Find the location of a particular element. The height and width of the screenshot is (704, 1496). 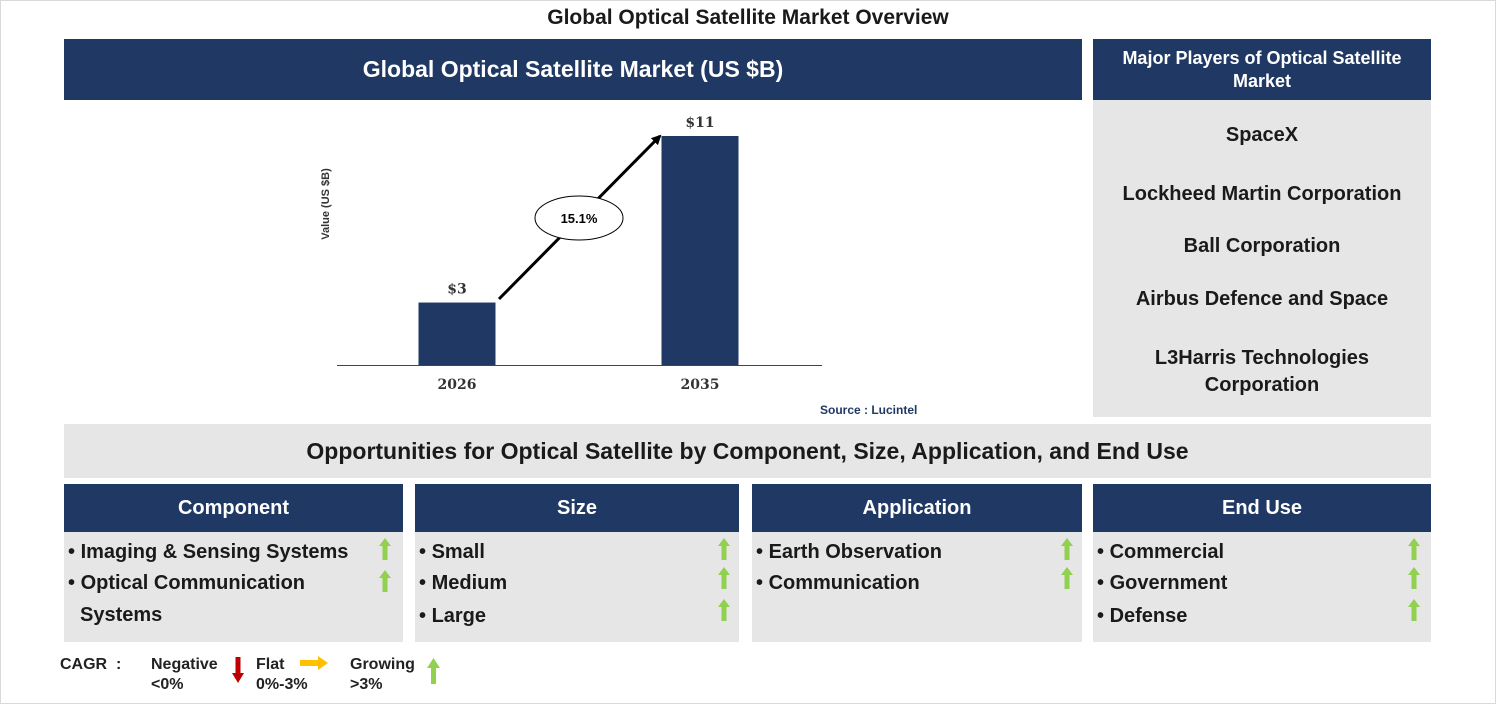

down-arrow-icon is located at coordinates (238, 670).